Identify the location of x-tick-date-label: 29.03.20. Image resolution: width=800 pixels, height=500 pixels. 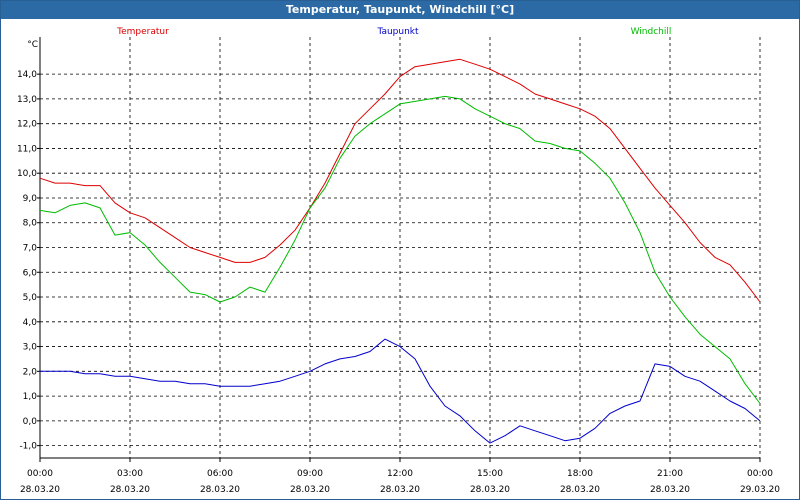
(760, 490).